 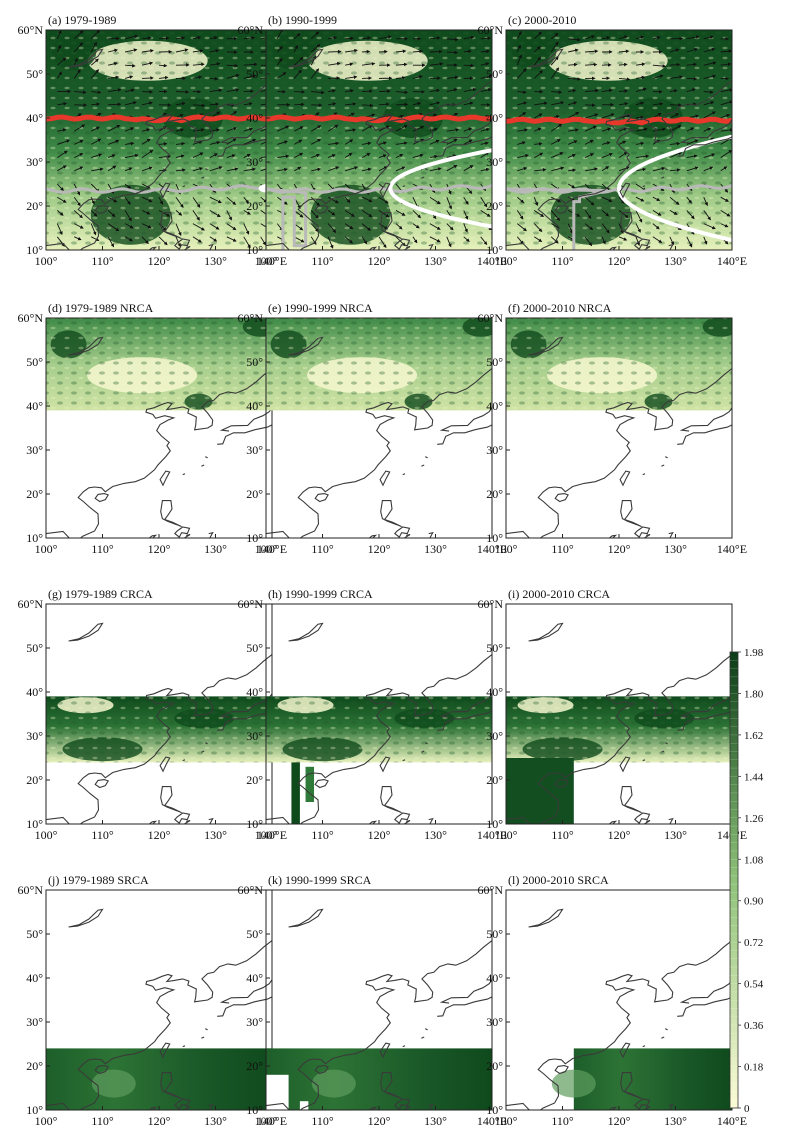 What do you see at coordinates (82, 20) in the screenshot?
I see `panel-label: (a) 1979-1989` at bounding box center [82, 20].